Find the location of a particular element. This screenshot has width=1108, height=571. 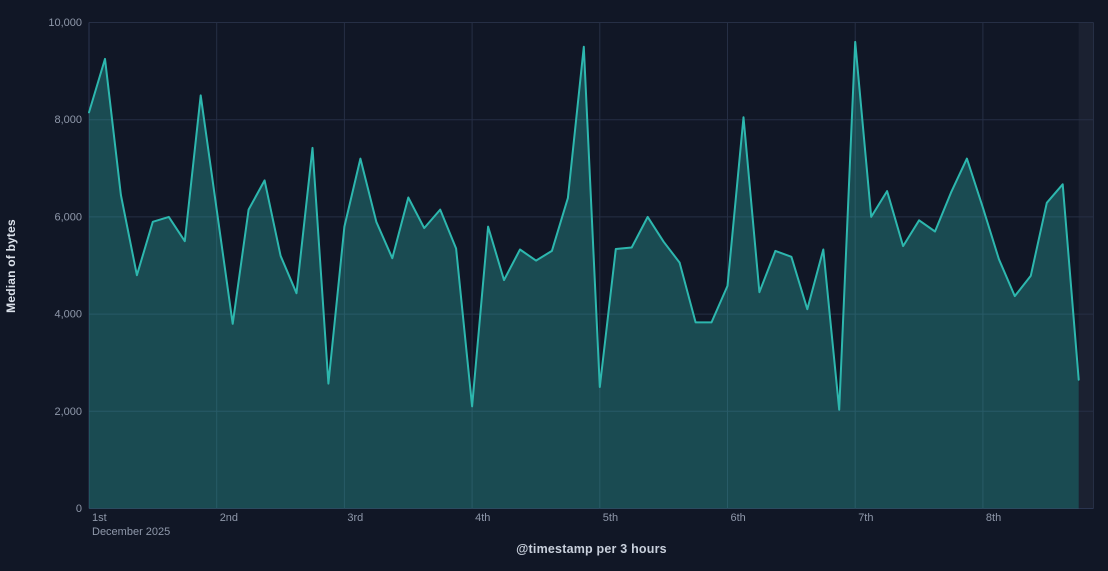

x-axis-tick-label: 8th is located at coordinates (993, 518).